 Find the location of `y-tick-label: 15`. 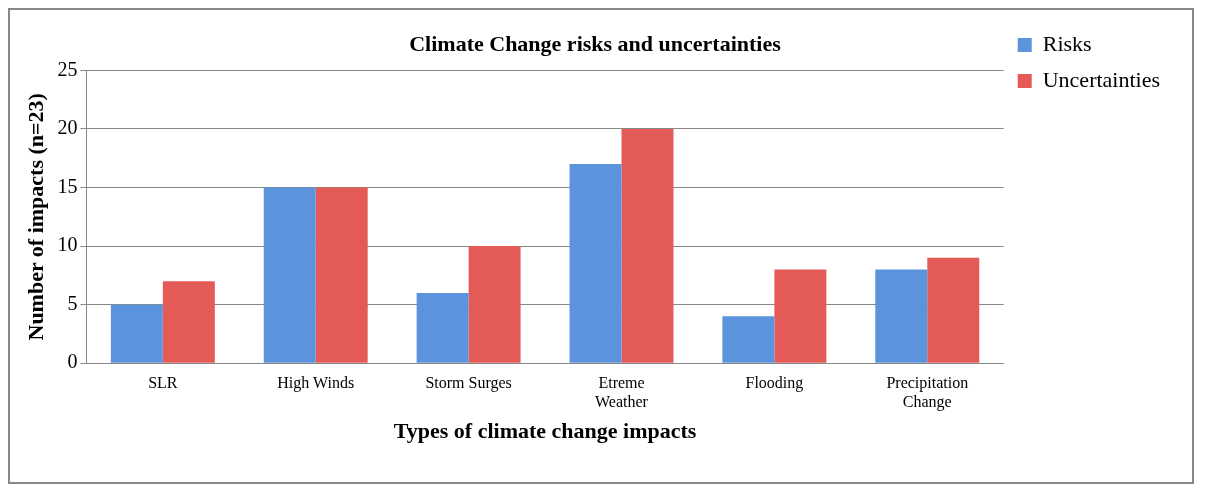

y-tick-label: 15 is located at coordinates (67, 185).